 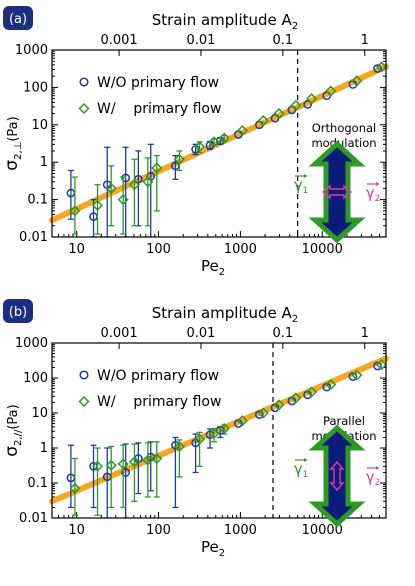 I want to click on top-tick-label: 0.001, so click(x=118, y=40).